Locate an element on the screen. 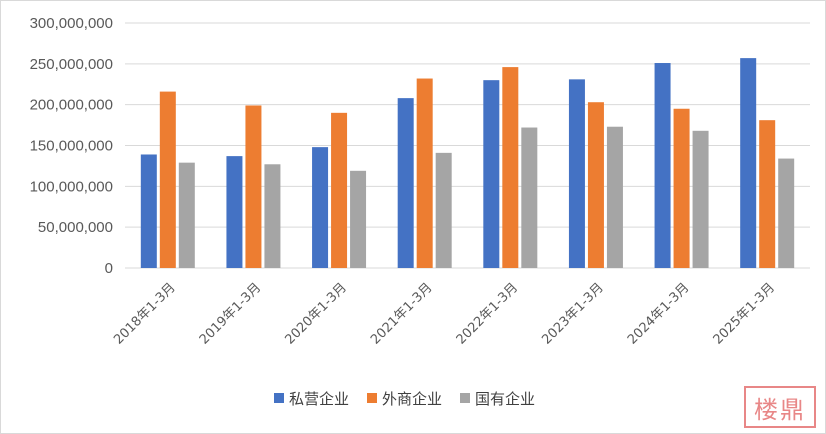  y-tick-label: 300,000,000 is located at coordinates (71, 23).